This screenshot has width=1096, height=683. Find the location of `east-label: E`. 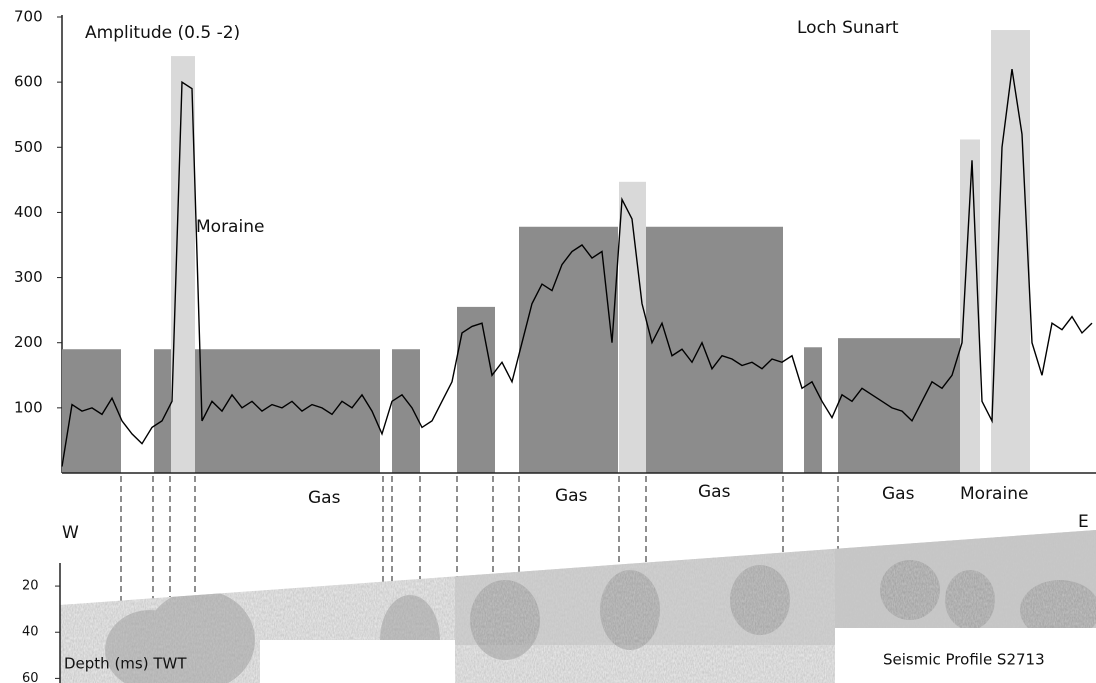

east-label: E is located at coordinates (1083, 522).